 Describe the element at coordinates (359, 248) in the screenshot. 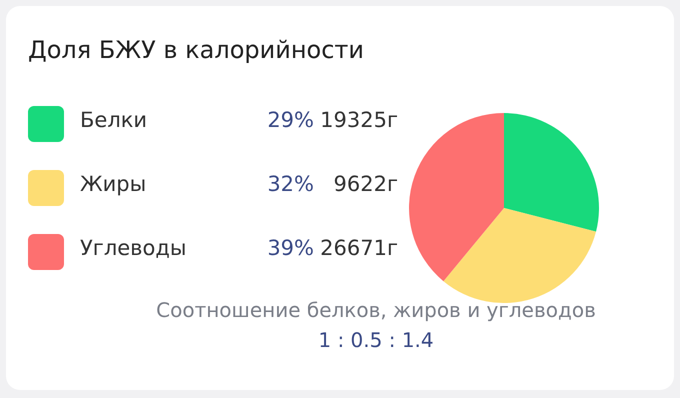

I see `text: 26671г` at that location.